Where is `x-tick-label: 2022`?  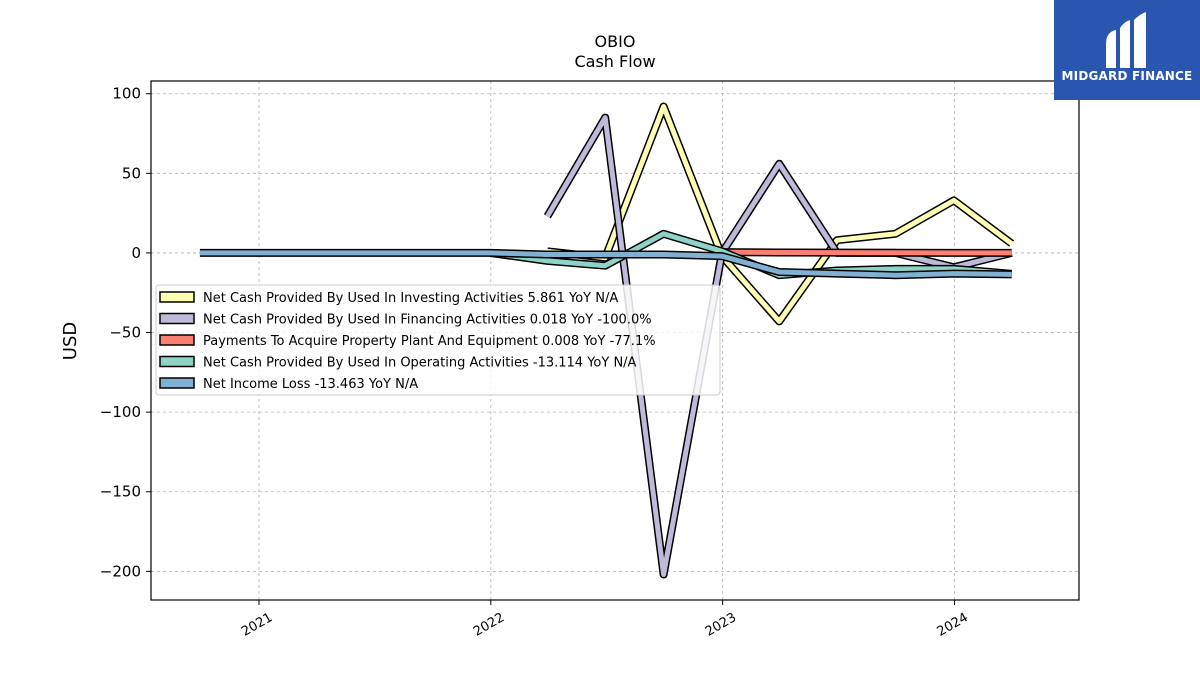 x-tick-label: 2022 is located at coordinates (489, 625).